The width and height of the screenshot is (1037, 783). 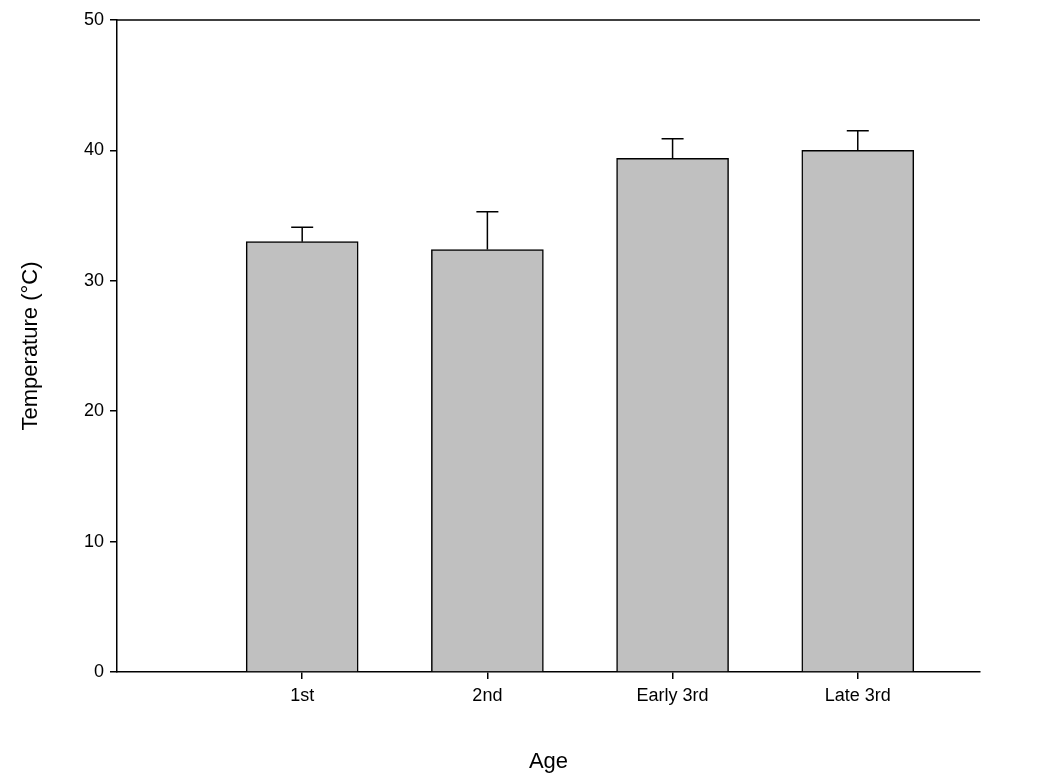 I want to click on y-tick-label: 20, so click(x=93, y=410).